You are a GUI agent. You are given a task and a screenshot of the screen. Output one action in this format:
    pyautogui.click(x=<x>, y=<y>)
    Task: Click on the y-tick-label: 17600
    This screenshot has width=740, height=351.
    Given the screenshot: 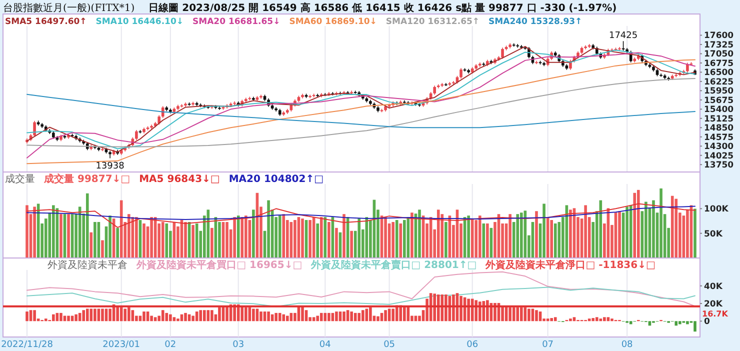 What is the action you would take?
    pyautogui.click(x=719, y=36)
    